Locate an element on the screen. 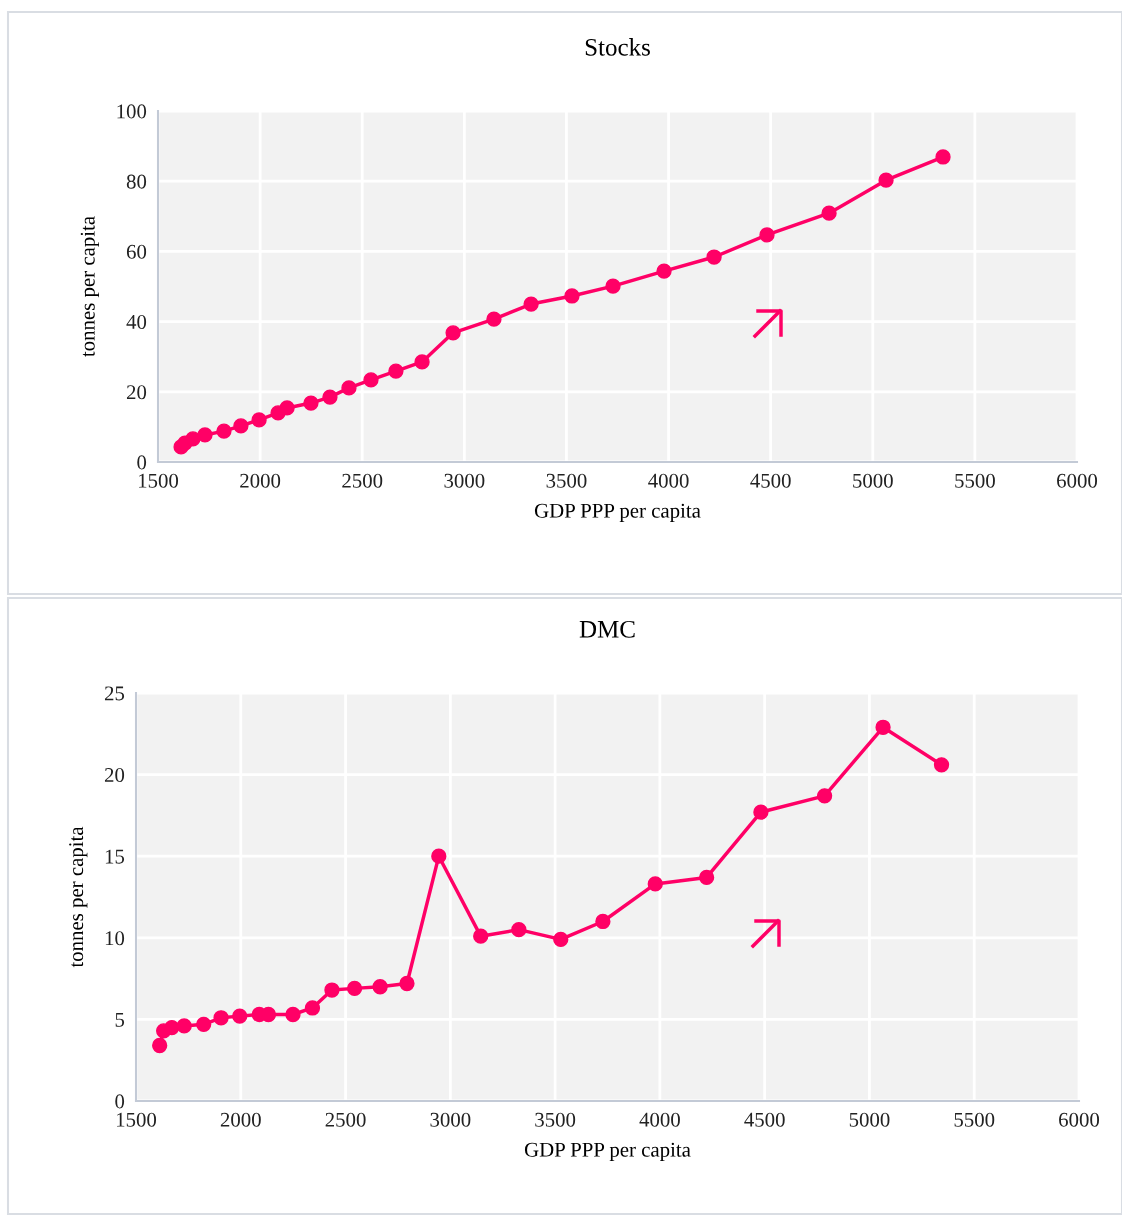 This screenshot has height=1216, width=1122. chart-title: DMC is located at coordinates (607, 629).